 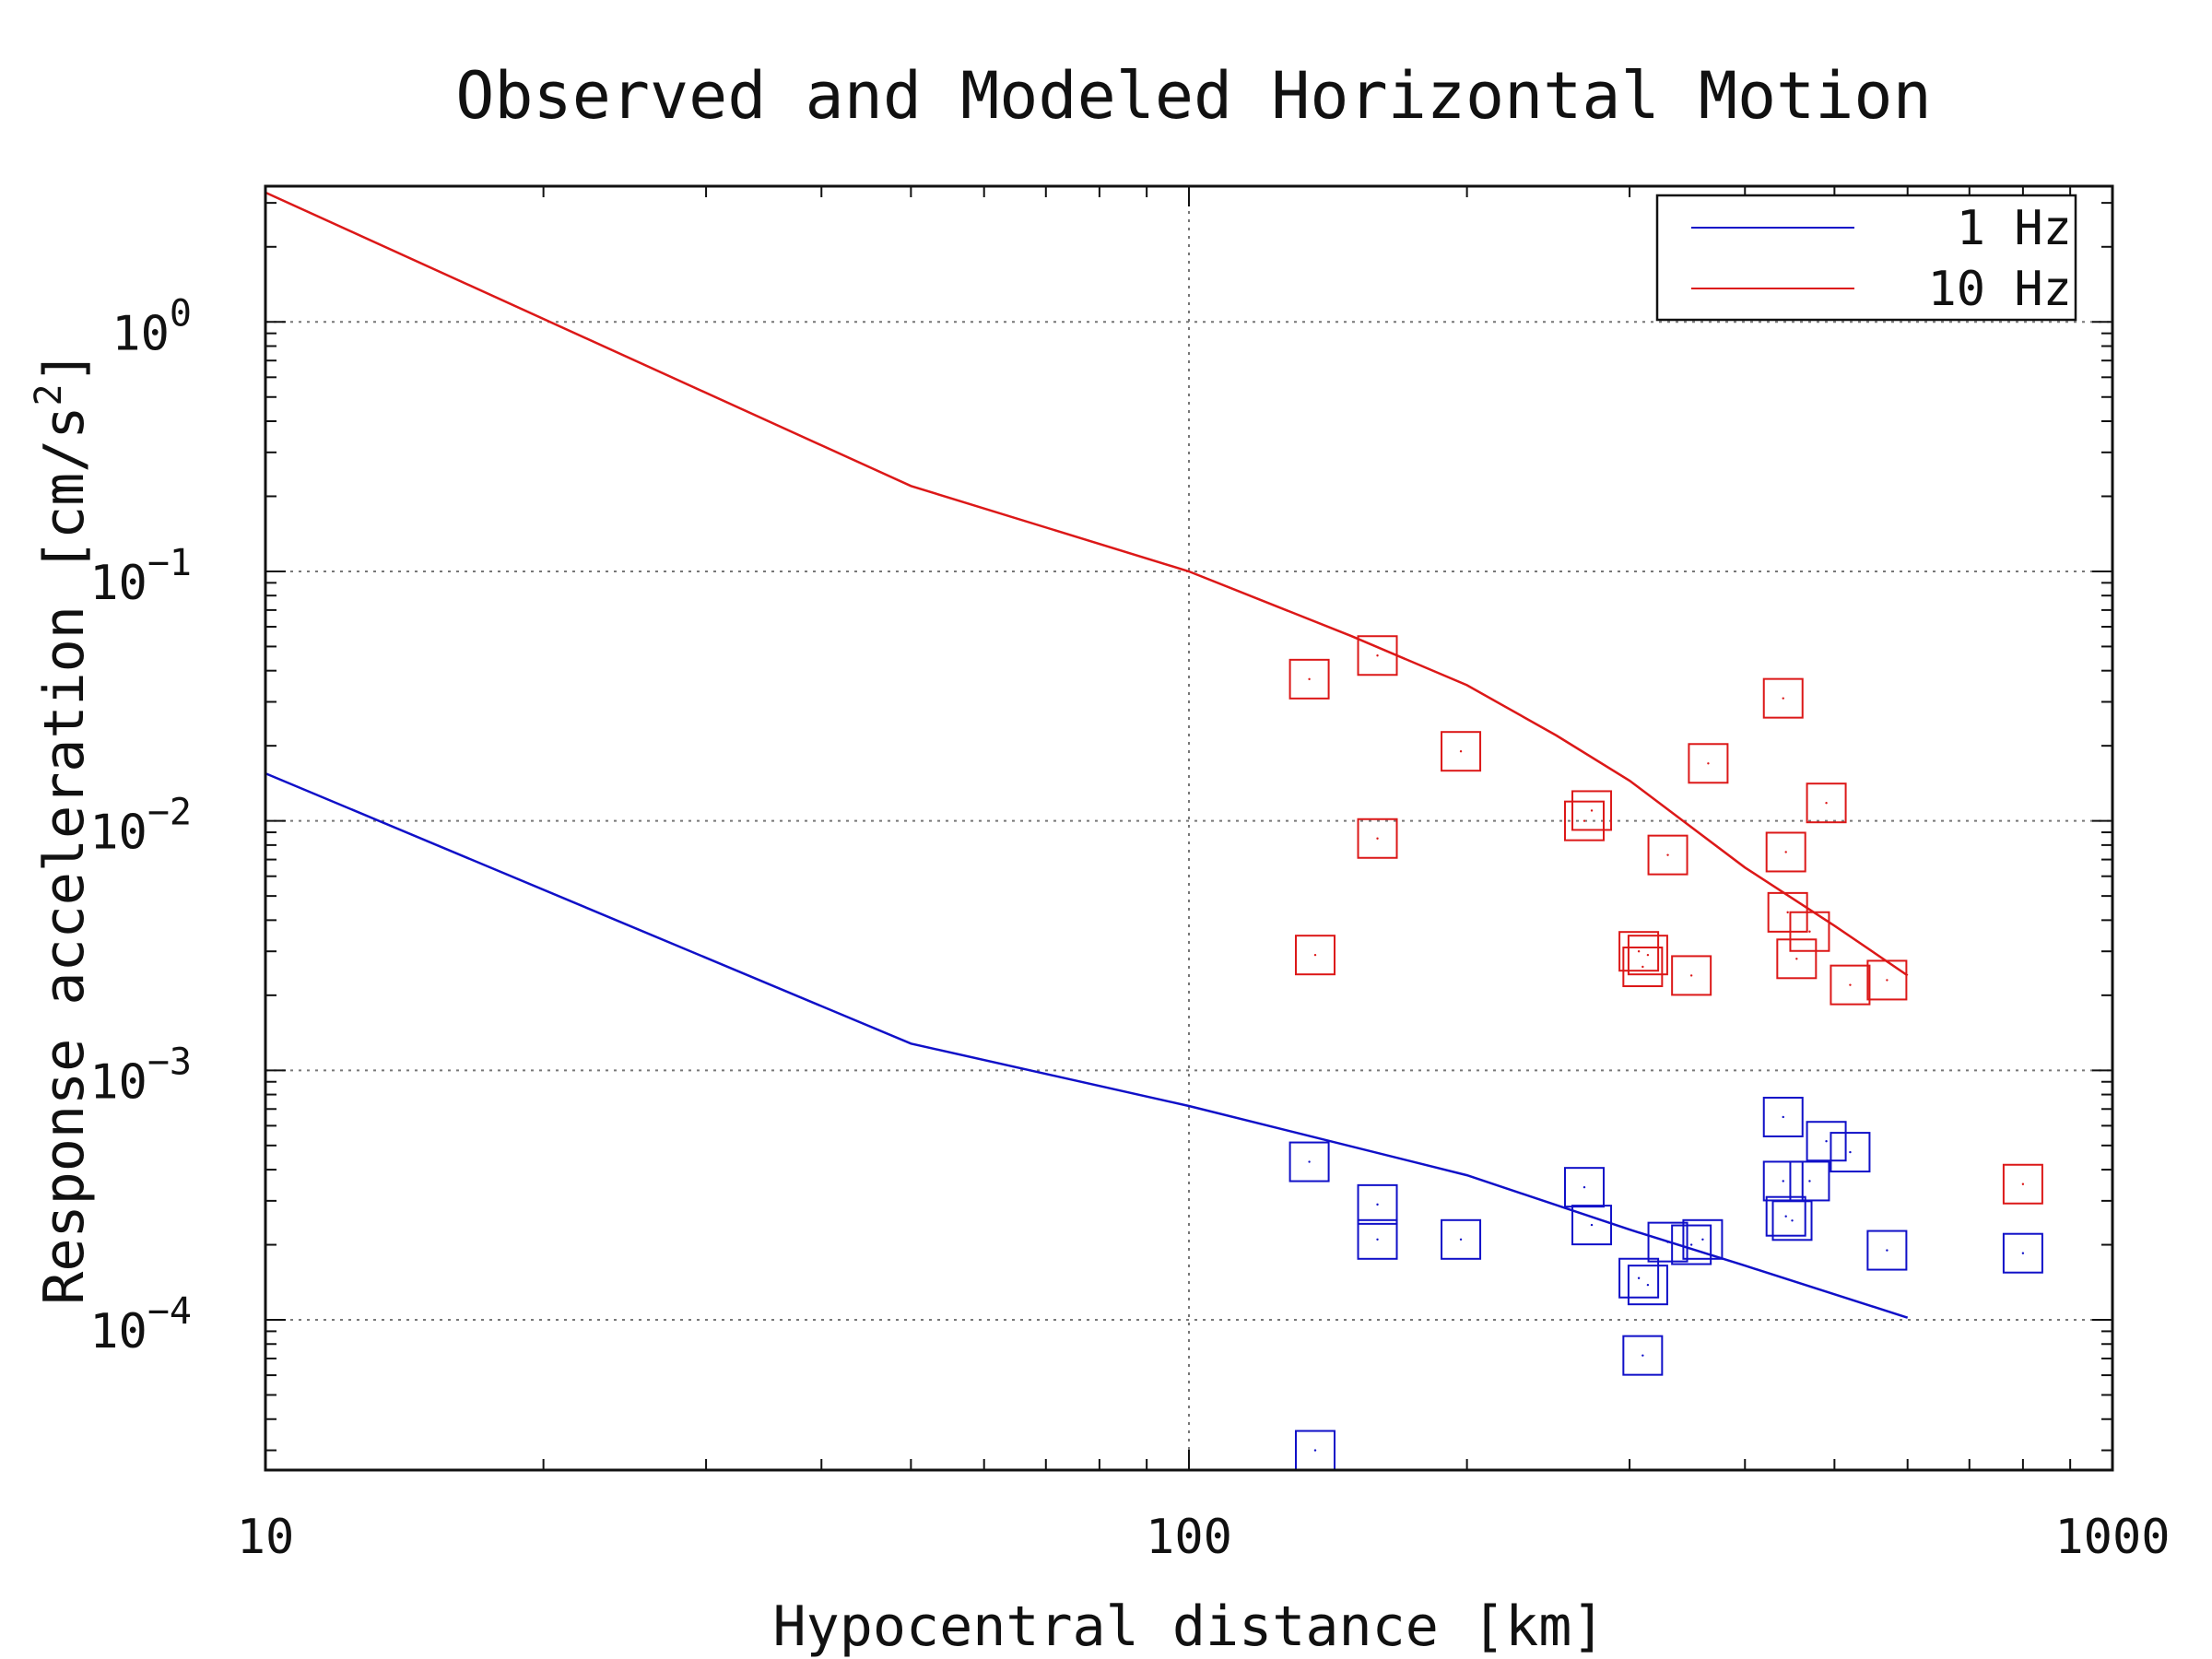 I want to click on x-tick-labels: 10 100 1000, so click(x=1204, y=1537).